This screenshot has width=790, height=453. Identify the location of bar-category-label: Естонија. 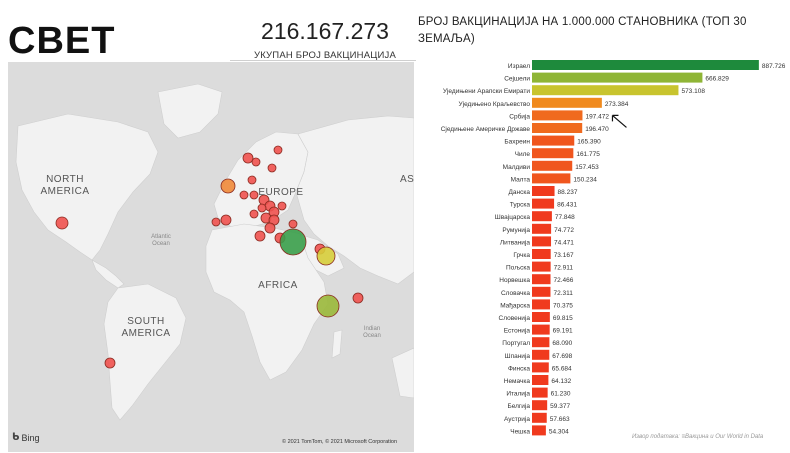
(517, 331).